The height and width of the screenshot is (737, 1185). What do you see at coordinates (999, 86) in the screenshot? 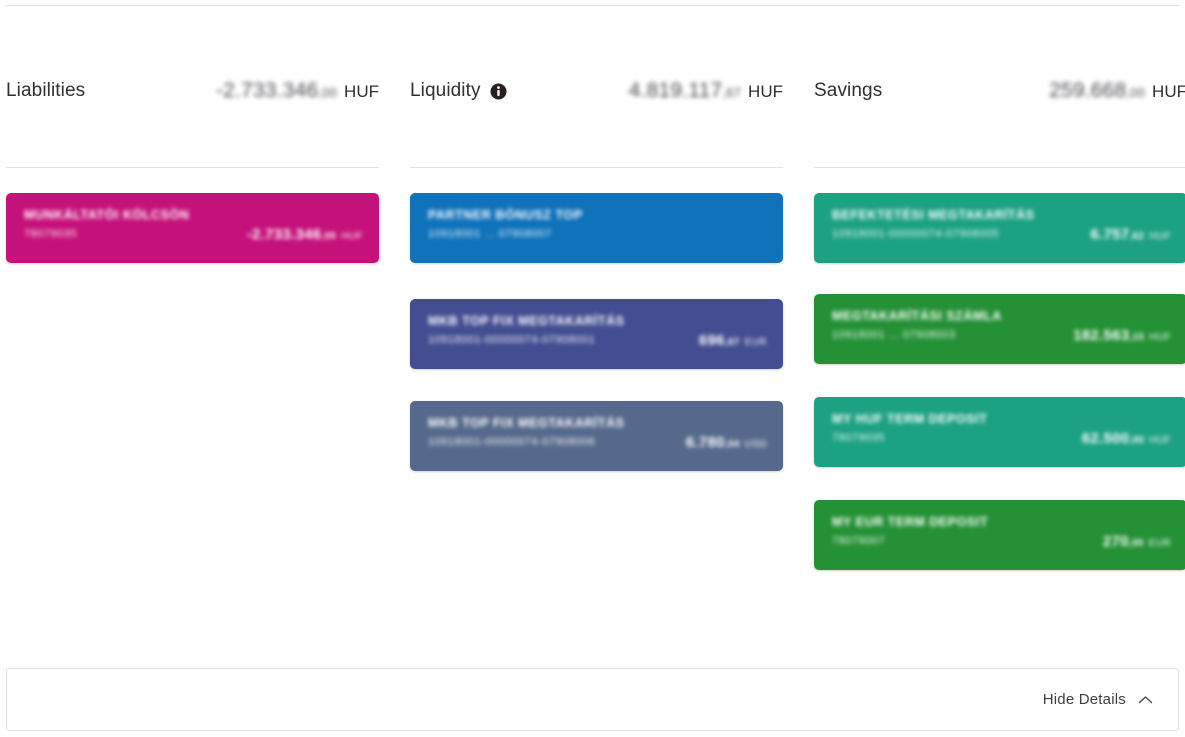
I see `column-header-savings: Savings 259.668,00 HUF` at bounding box center [999, 86].